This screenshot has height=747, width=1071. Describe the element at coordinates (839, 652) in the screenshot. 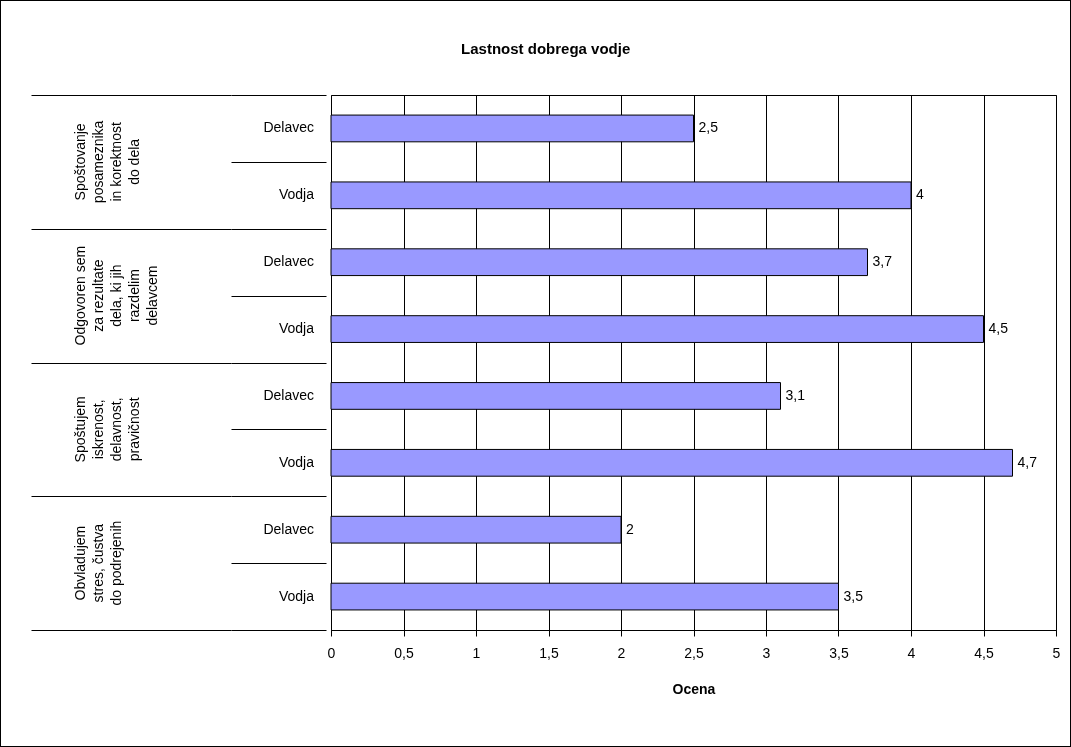

I see `x-tick-label: 3,5` at that location.